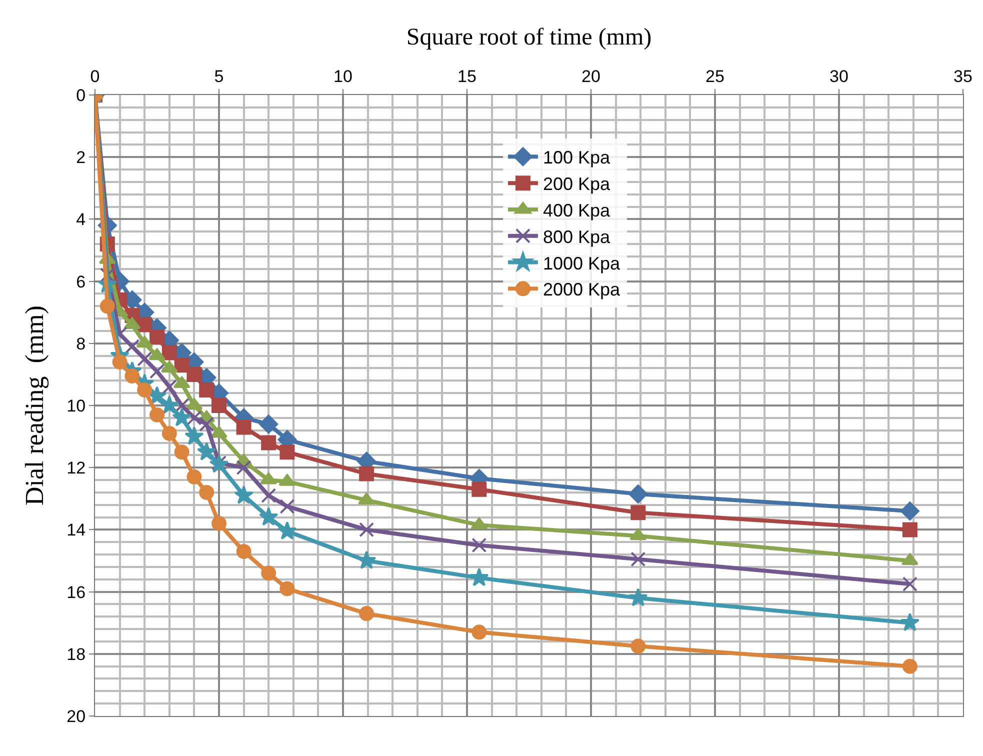 The height and width of the screenshot is (756, 983). Describe the element at coordinates (591, 76) in the screenshot. I see `x-tick-label: 20` at that location.